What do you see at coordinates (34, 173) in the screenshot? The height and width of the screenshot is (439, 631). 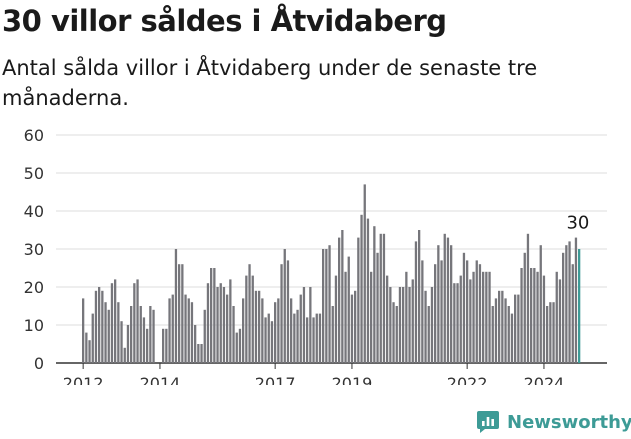 I see `y-tick-label: 50` at bounding box center [34, 173].